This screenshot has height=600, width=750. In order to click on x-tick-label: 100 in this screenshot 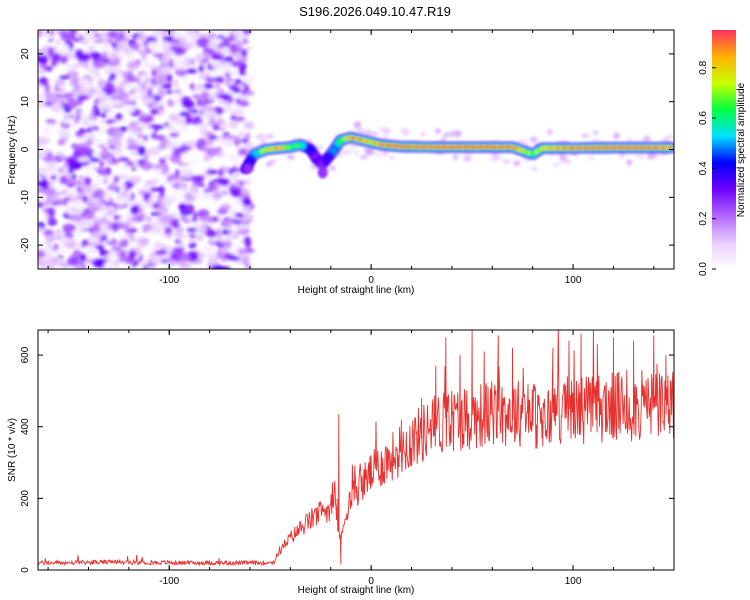, I will do `click(573, 581)`.